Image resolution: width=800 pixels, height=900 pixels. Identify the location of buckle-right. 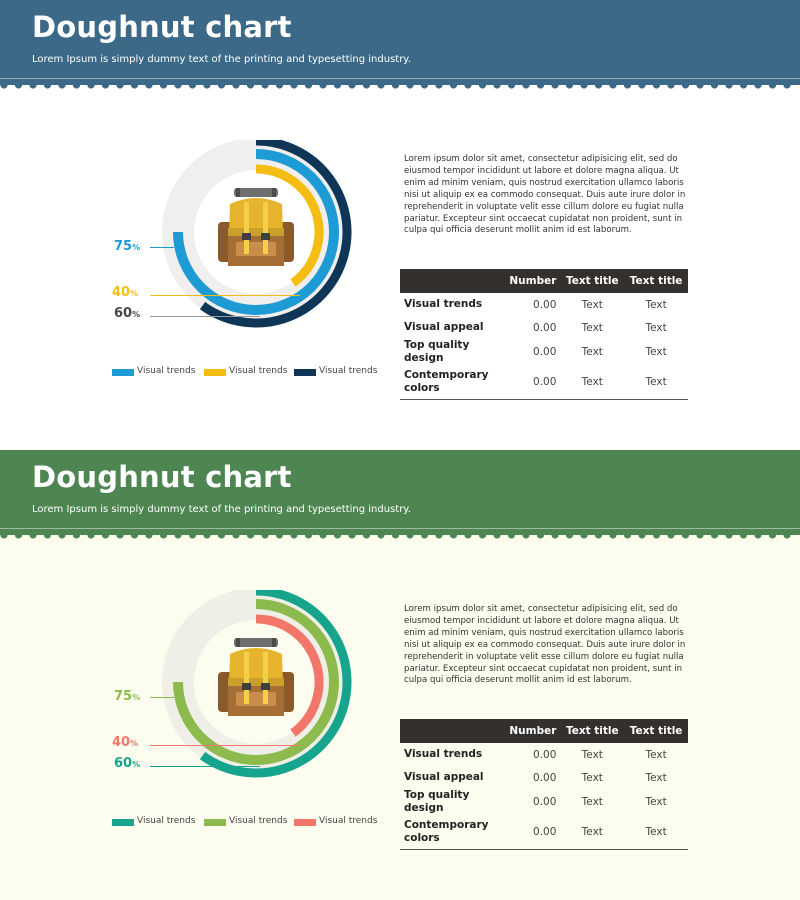
(265, 686).